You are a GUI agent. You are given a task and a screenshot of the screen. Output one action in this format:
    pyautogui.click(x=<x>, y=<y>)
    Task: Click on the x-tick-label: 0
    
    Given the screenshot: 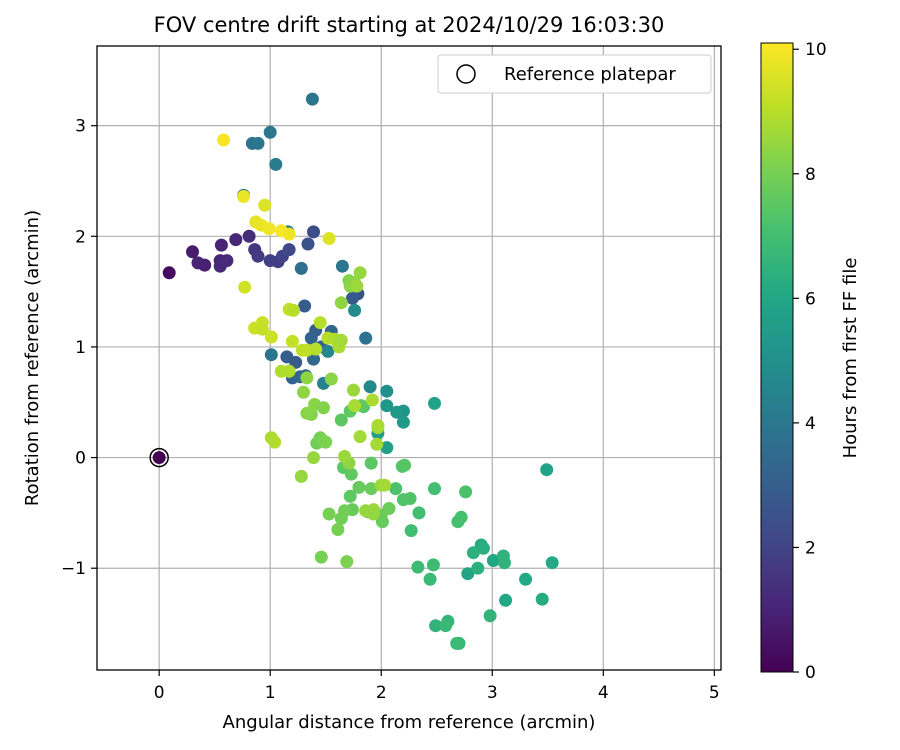 What is the action you would take?
    pyautogui.click(x=159, y=693)
    